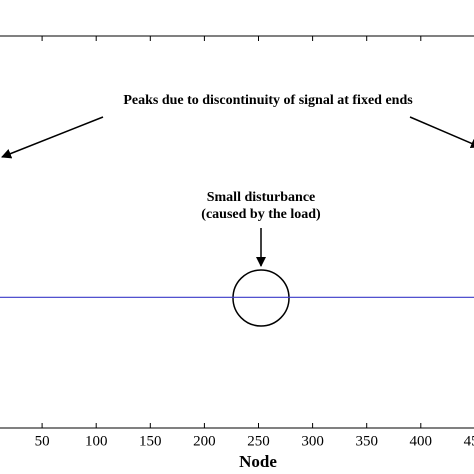 This screenshot has width=474, height=474. Describe the element at coordinates (150, 441) in the screenshot. I see `x-tick-label: 150` at that location.